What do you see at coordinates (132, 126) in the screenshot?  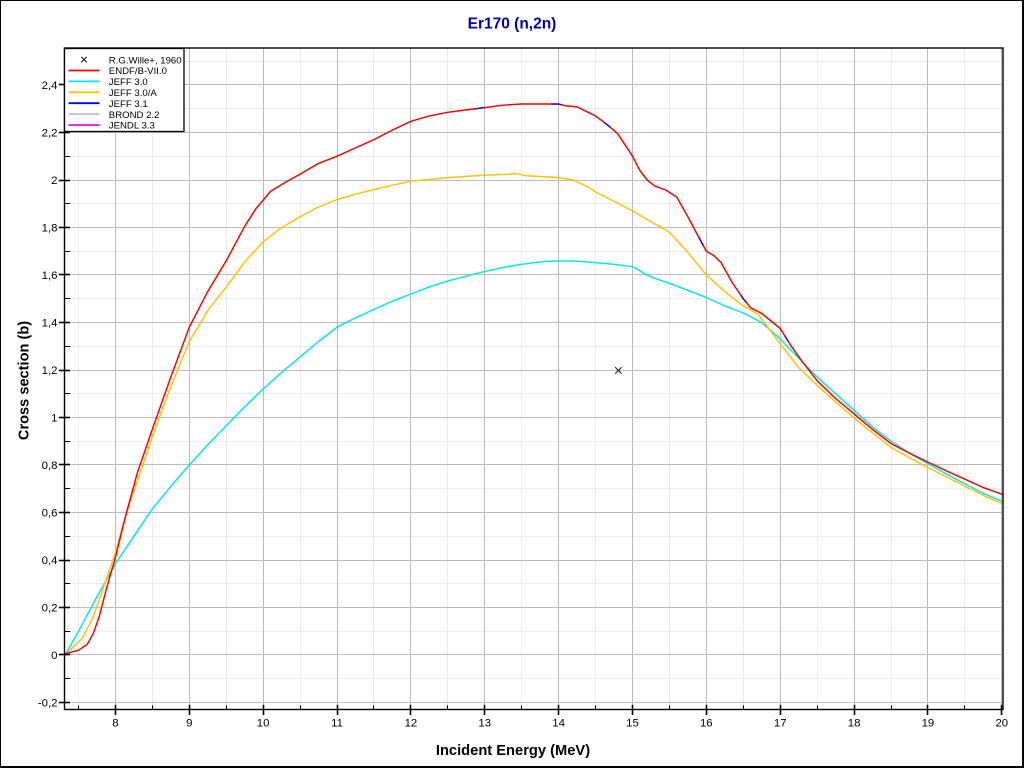 I see `svg-text: JENDL 3.3` at bounding box center [132, 126].